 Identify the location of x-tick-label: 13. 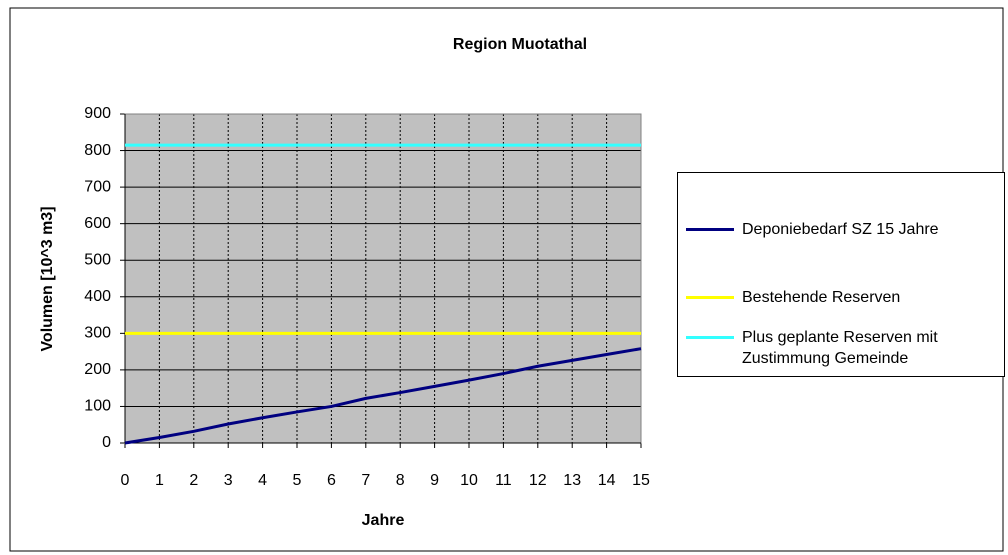
(572, 480).